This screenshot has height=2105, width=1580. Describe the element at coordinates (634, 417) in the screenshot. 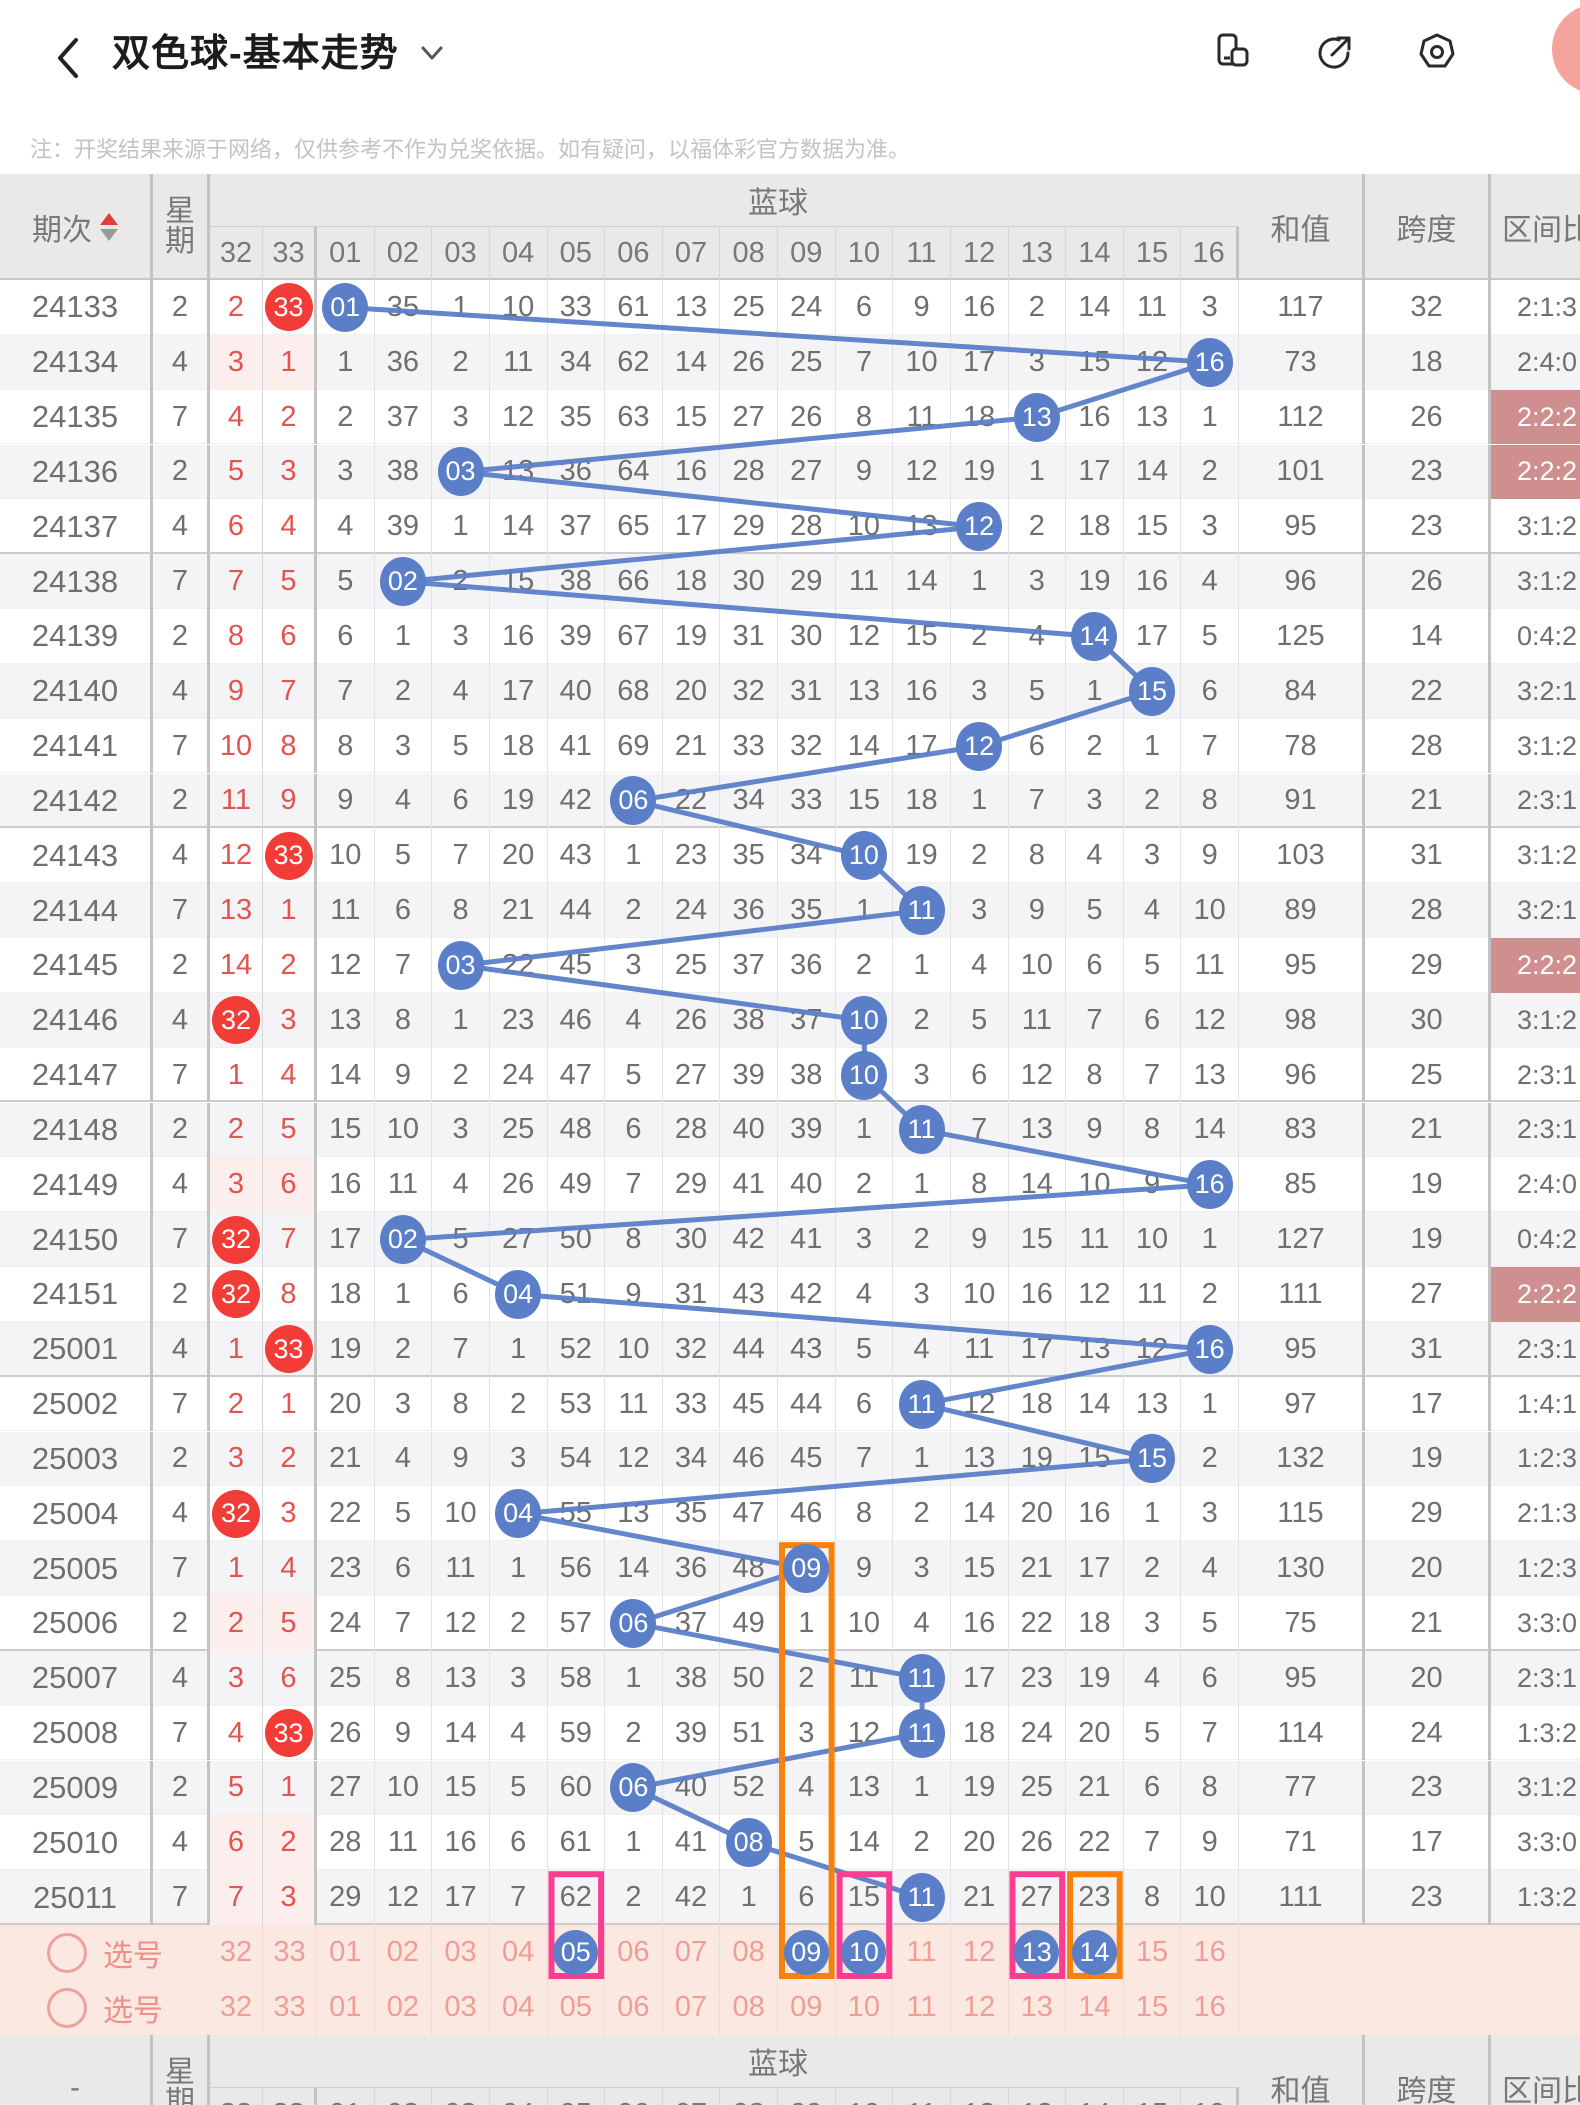

I see `blue-omission-cell: 63` at that location.